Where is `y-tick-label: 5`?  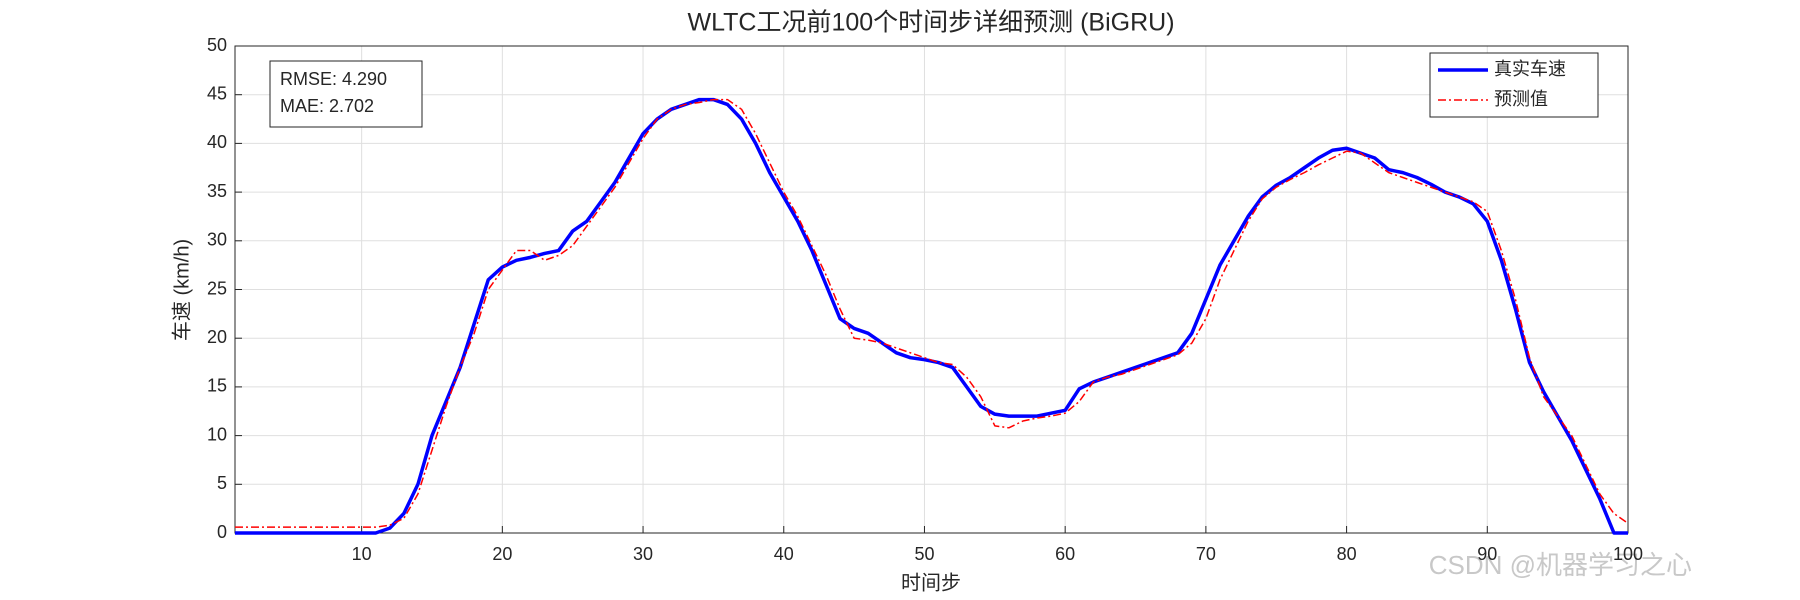
y-tick-label: 5 is located at coordinates (222, 483).